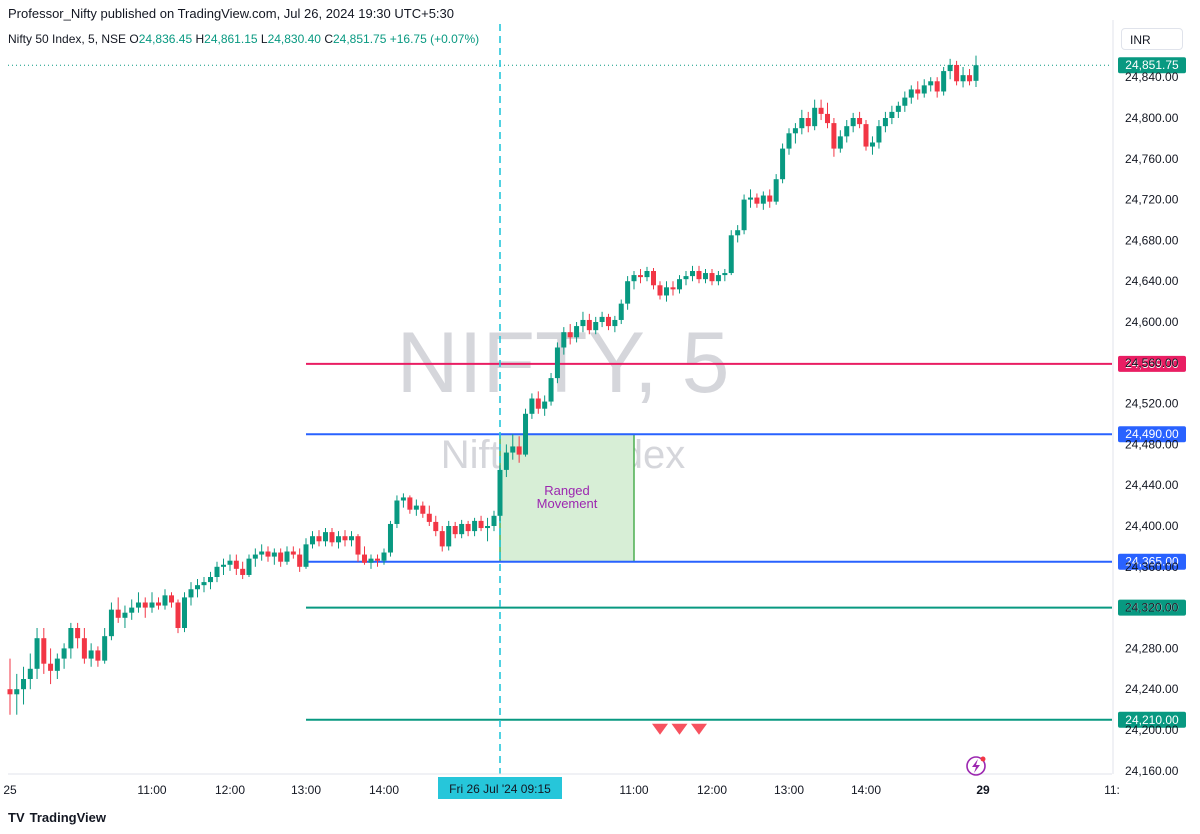 The height and width of the screenshot is (834, 1200). I want to click on price-level-label: 24,210.00, so click(1152, 720).